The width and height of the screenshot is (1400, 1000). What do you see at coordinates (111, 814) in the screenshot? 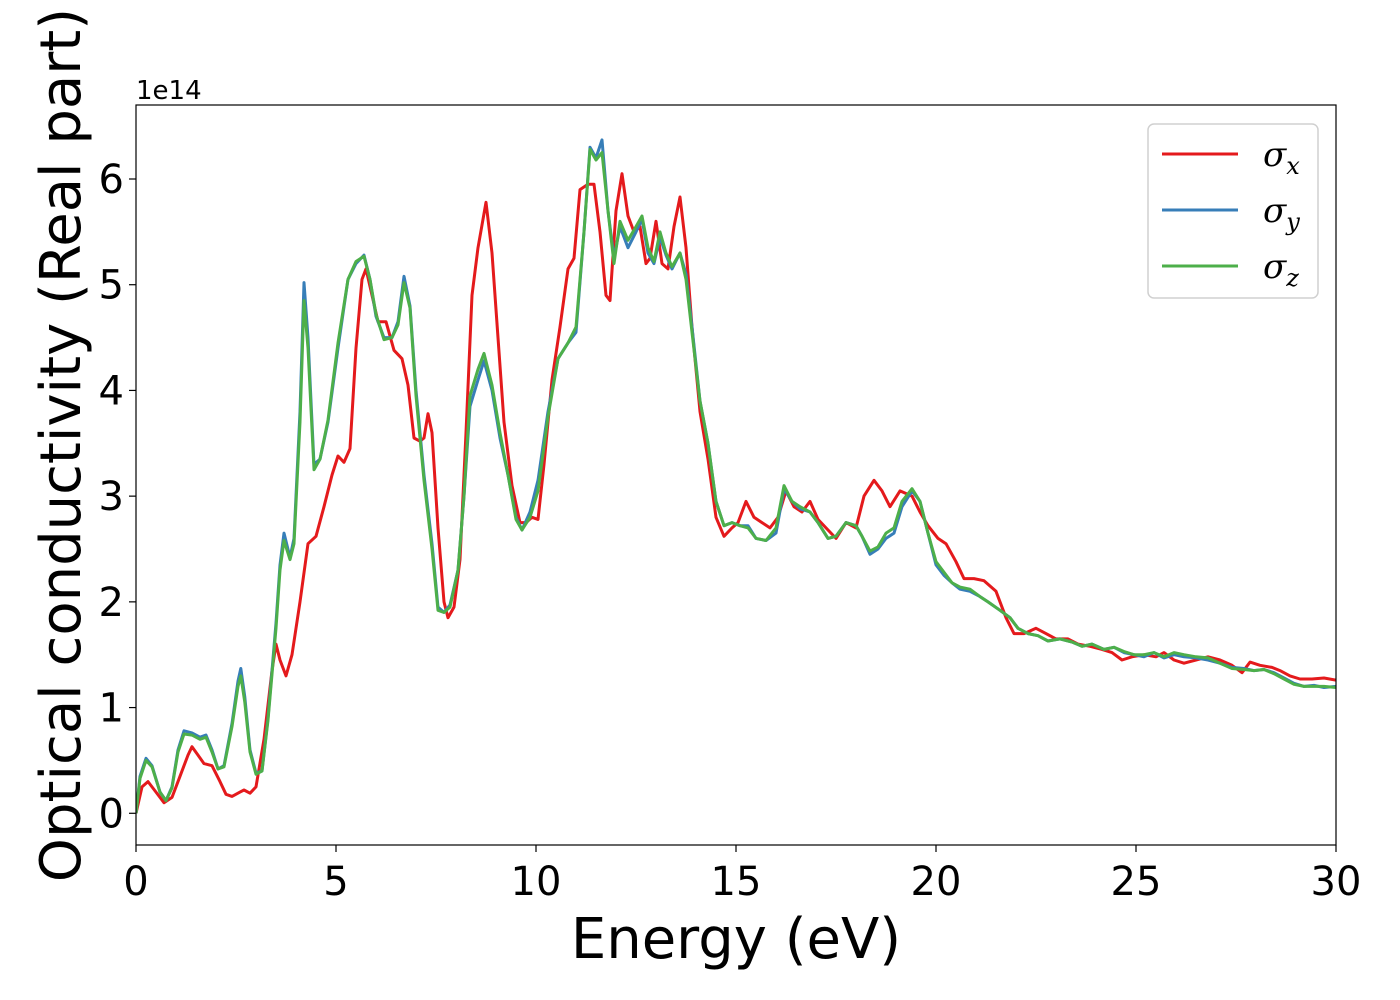
I see `y-tick-label: 0` at bounding box center [111, 814].